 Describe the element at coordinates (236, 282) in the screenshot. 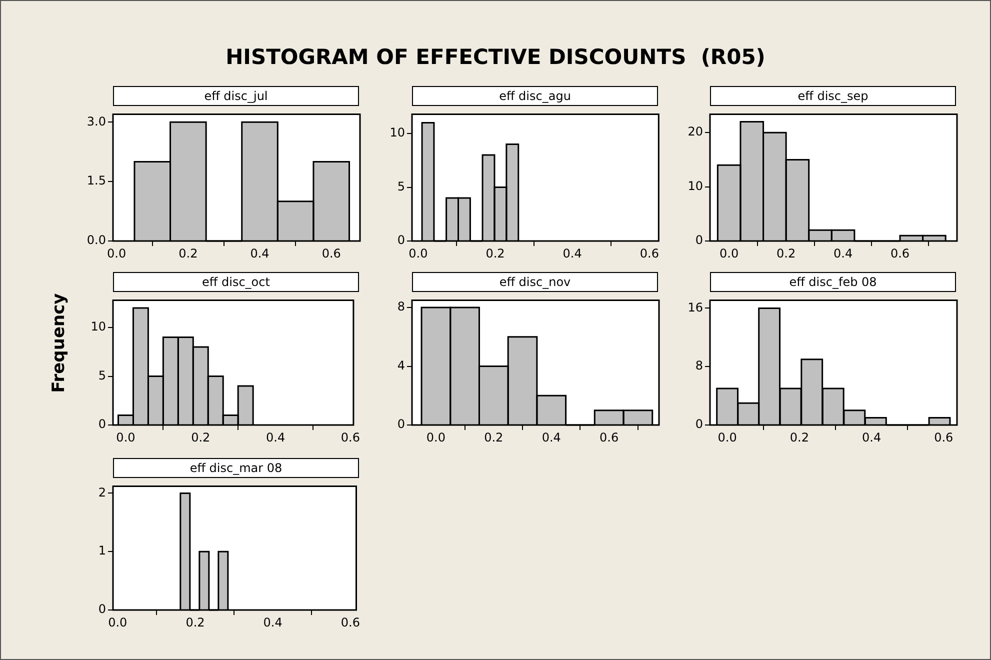

I see `chart-title: eff disc_oct` at that location.